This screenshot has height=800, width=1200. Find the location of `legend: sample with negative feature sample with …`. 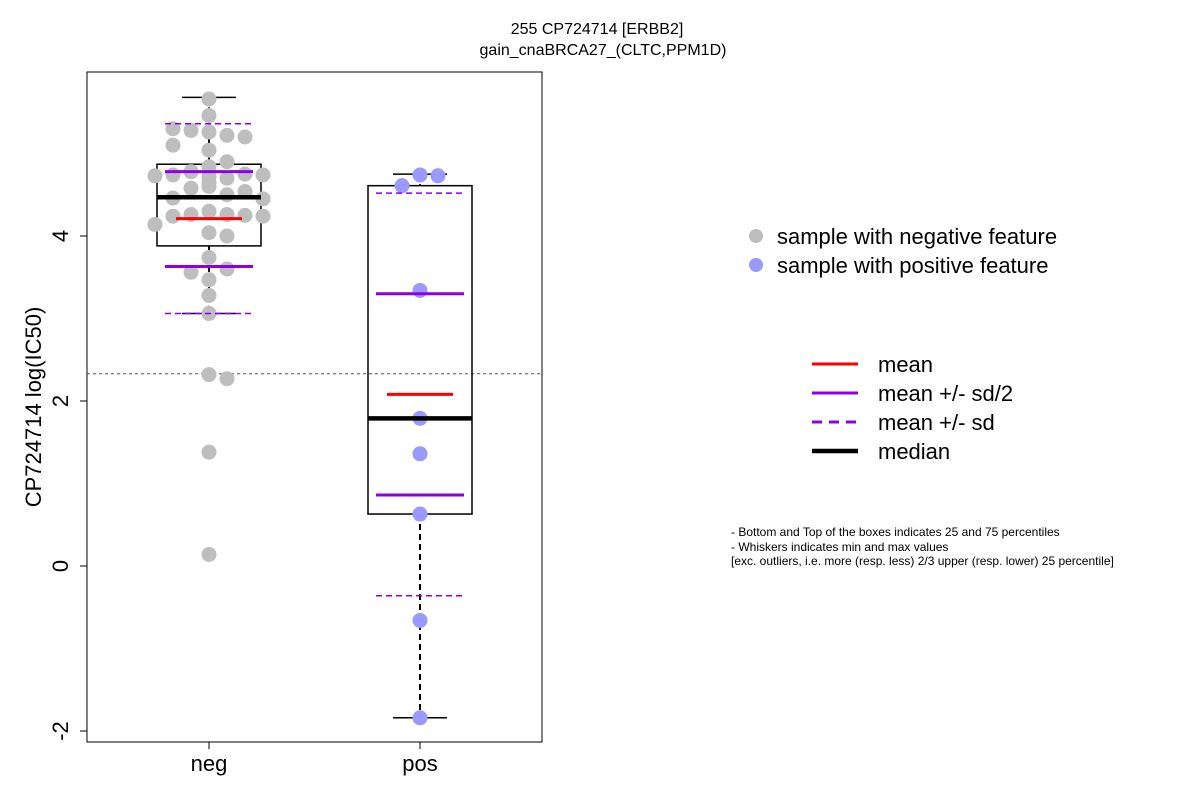

legend: sample with negative feature sample with … is located at coordinates (903, 344).